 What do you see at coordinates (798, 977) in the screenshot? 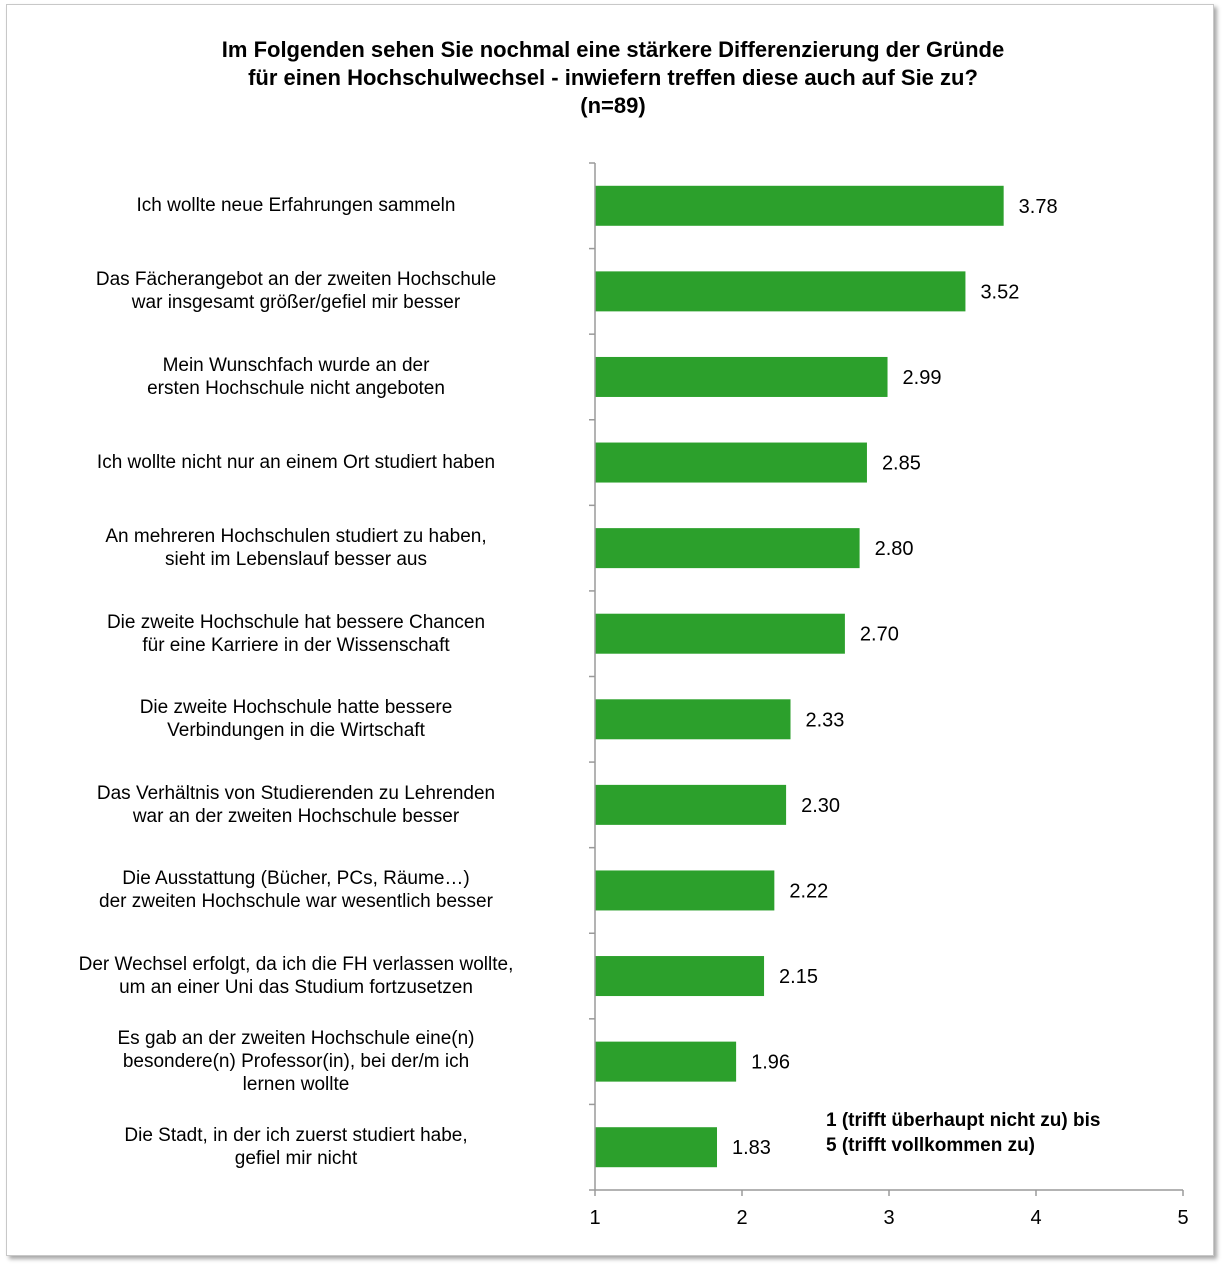
I see `value-label: 2.15` at bounding box center [798, 977].